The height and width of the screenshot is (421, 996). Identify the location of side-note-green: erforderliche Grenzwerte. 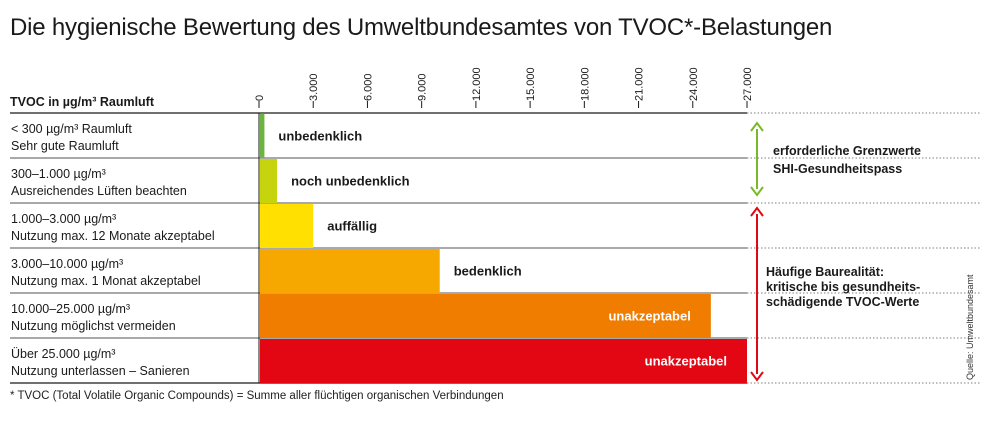
(847, 151).